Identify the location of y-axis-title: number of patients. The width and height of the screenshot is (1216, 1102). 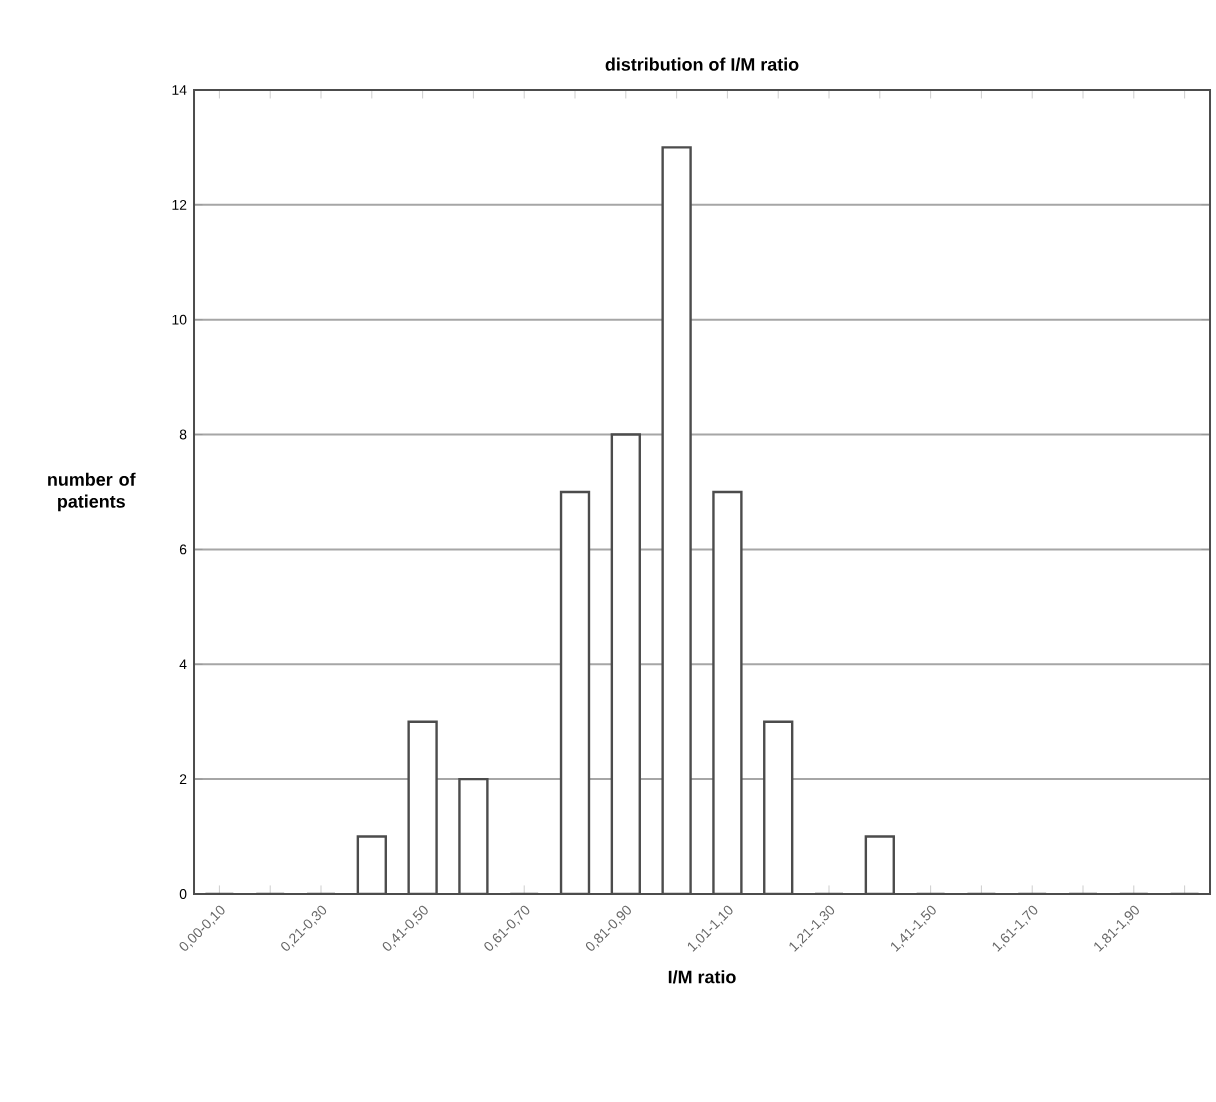
(92, 492).